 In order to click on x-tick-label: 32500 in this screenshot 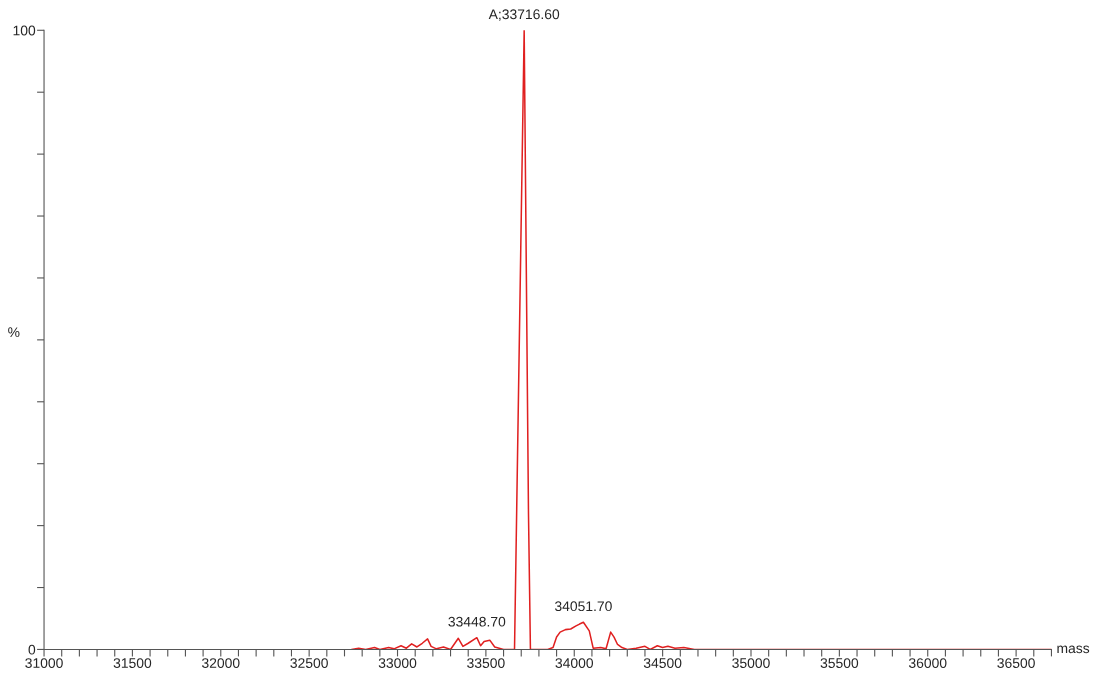, I will do `click(309, 663)`.